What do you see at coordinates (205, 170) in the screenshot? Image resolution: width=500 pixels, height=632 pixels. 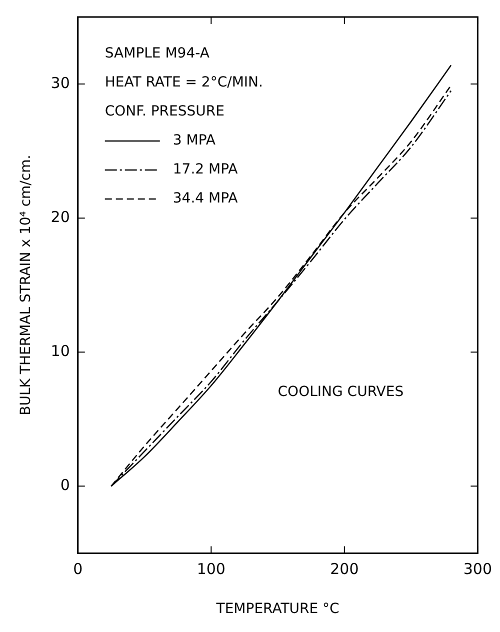 I see `legend-label: 17.2 MPA` at bounding box center [205, 170].